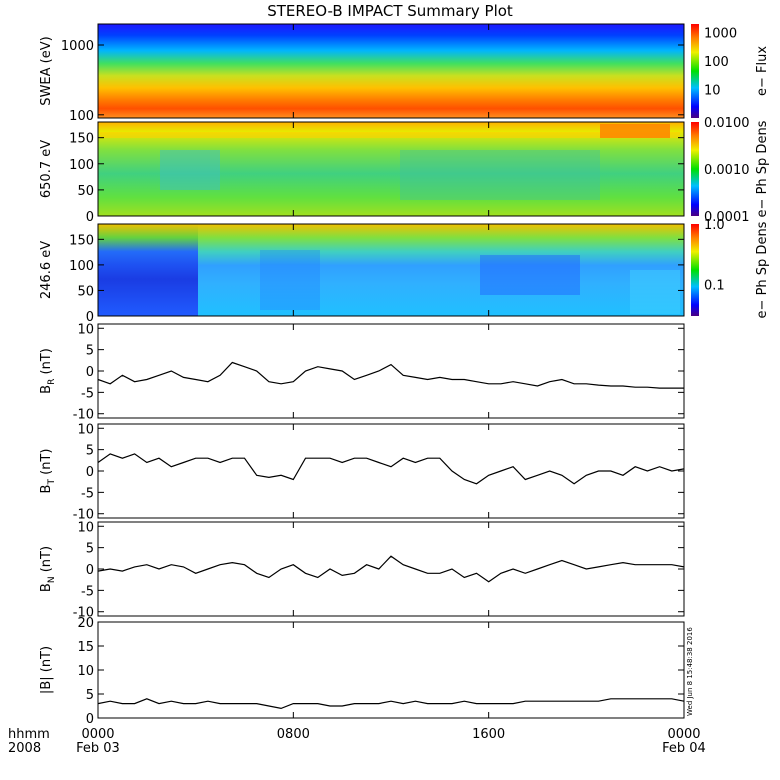 This screenshot has height=780, width=780. Describe the element at coordinates (712, 91) in the screenshot. I see `colorbar-tick-label: 10` at that location.